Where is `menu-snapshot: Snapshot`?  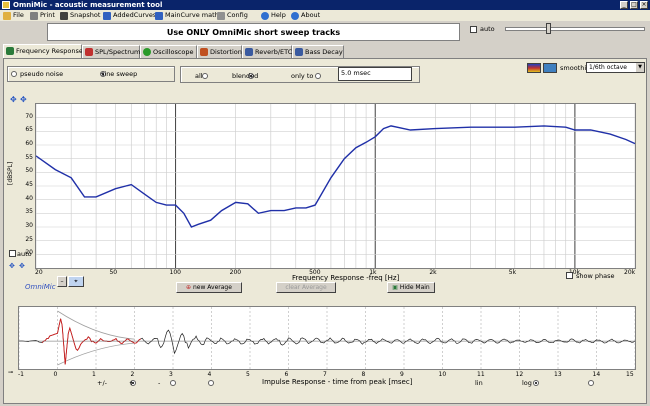 menu-snapshot: Snapshot is located at coordinates (80, 15).